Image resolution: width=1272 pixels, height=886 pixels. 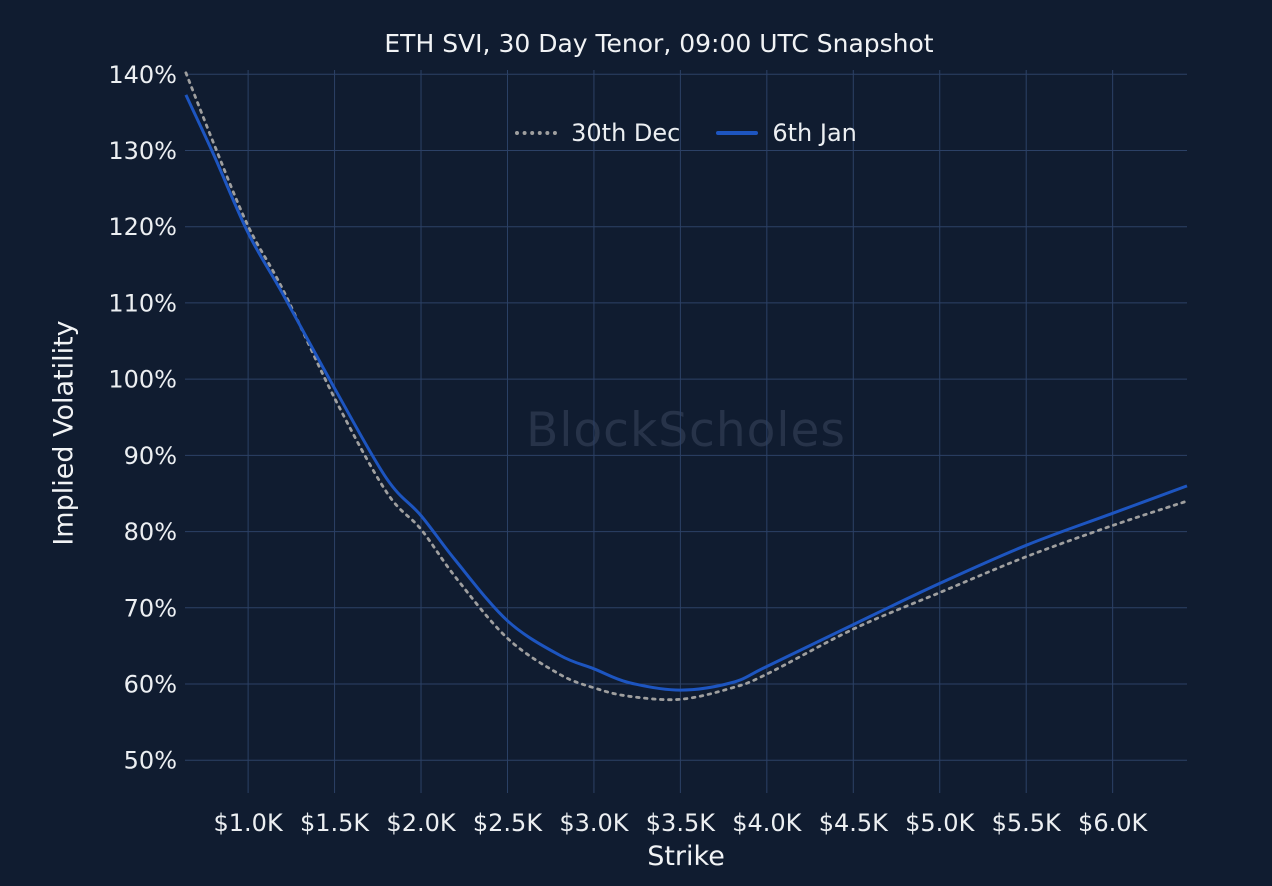 What do you see at coordinates (767, 823) in the screenshot?
I see `x-tick-label: $4.0K` at bounding box center [767, 823].